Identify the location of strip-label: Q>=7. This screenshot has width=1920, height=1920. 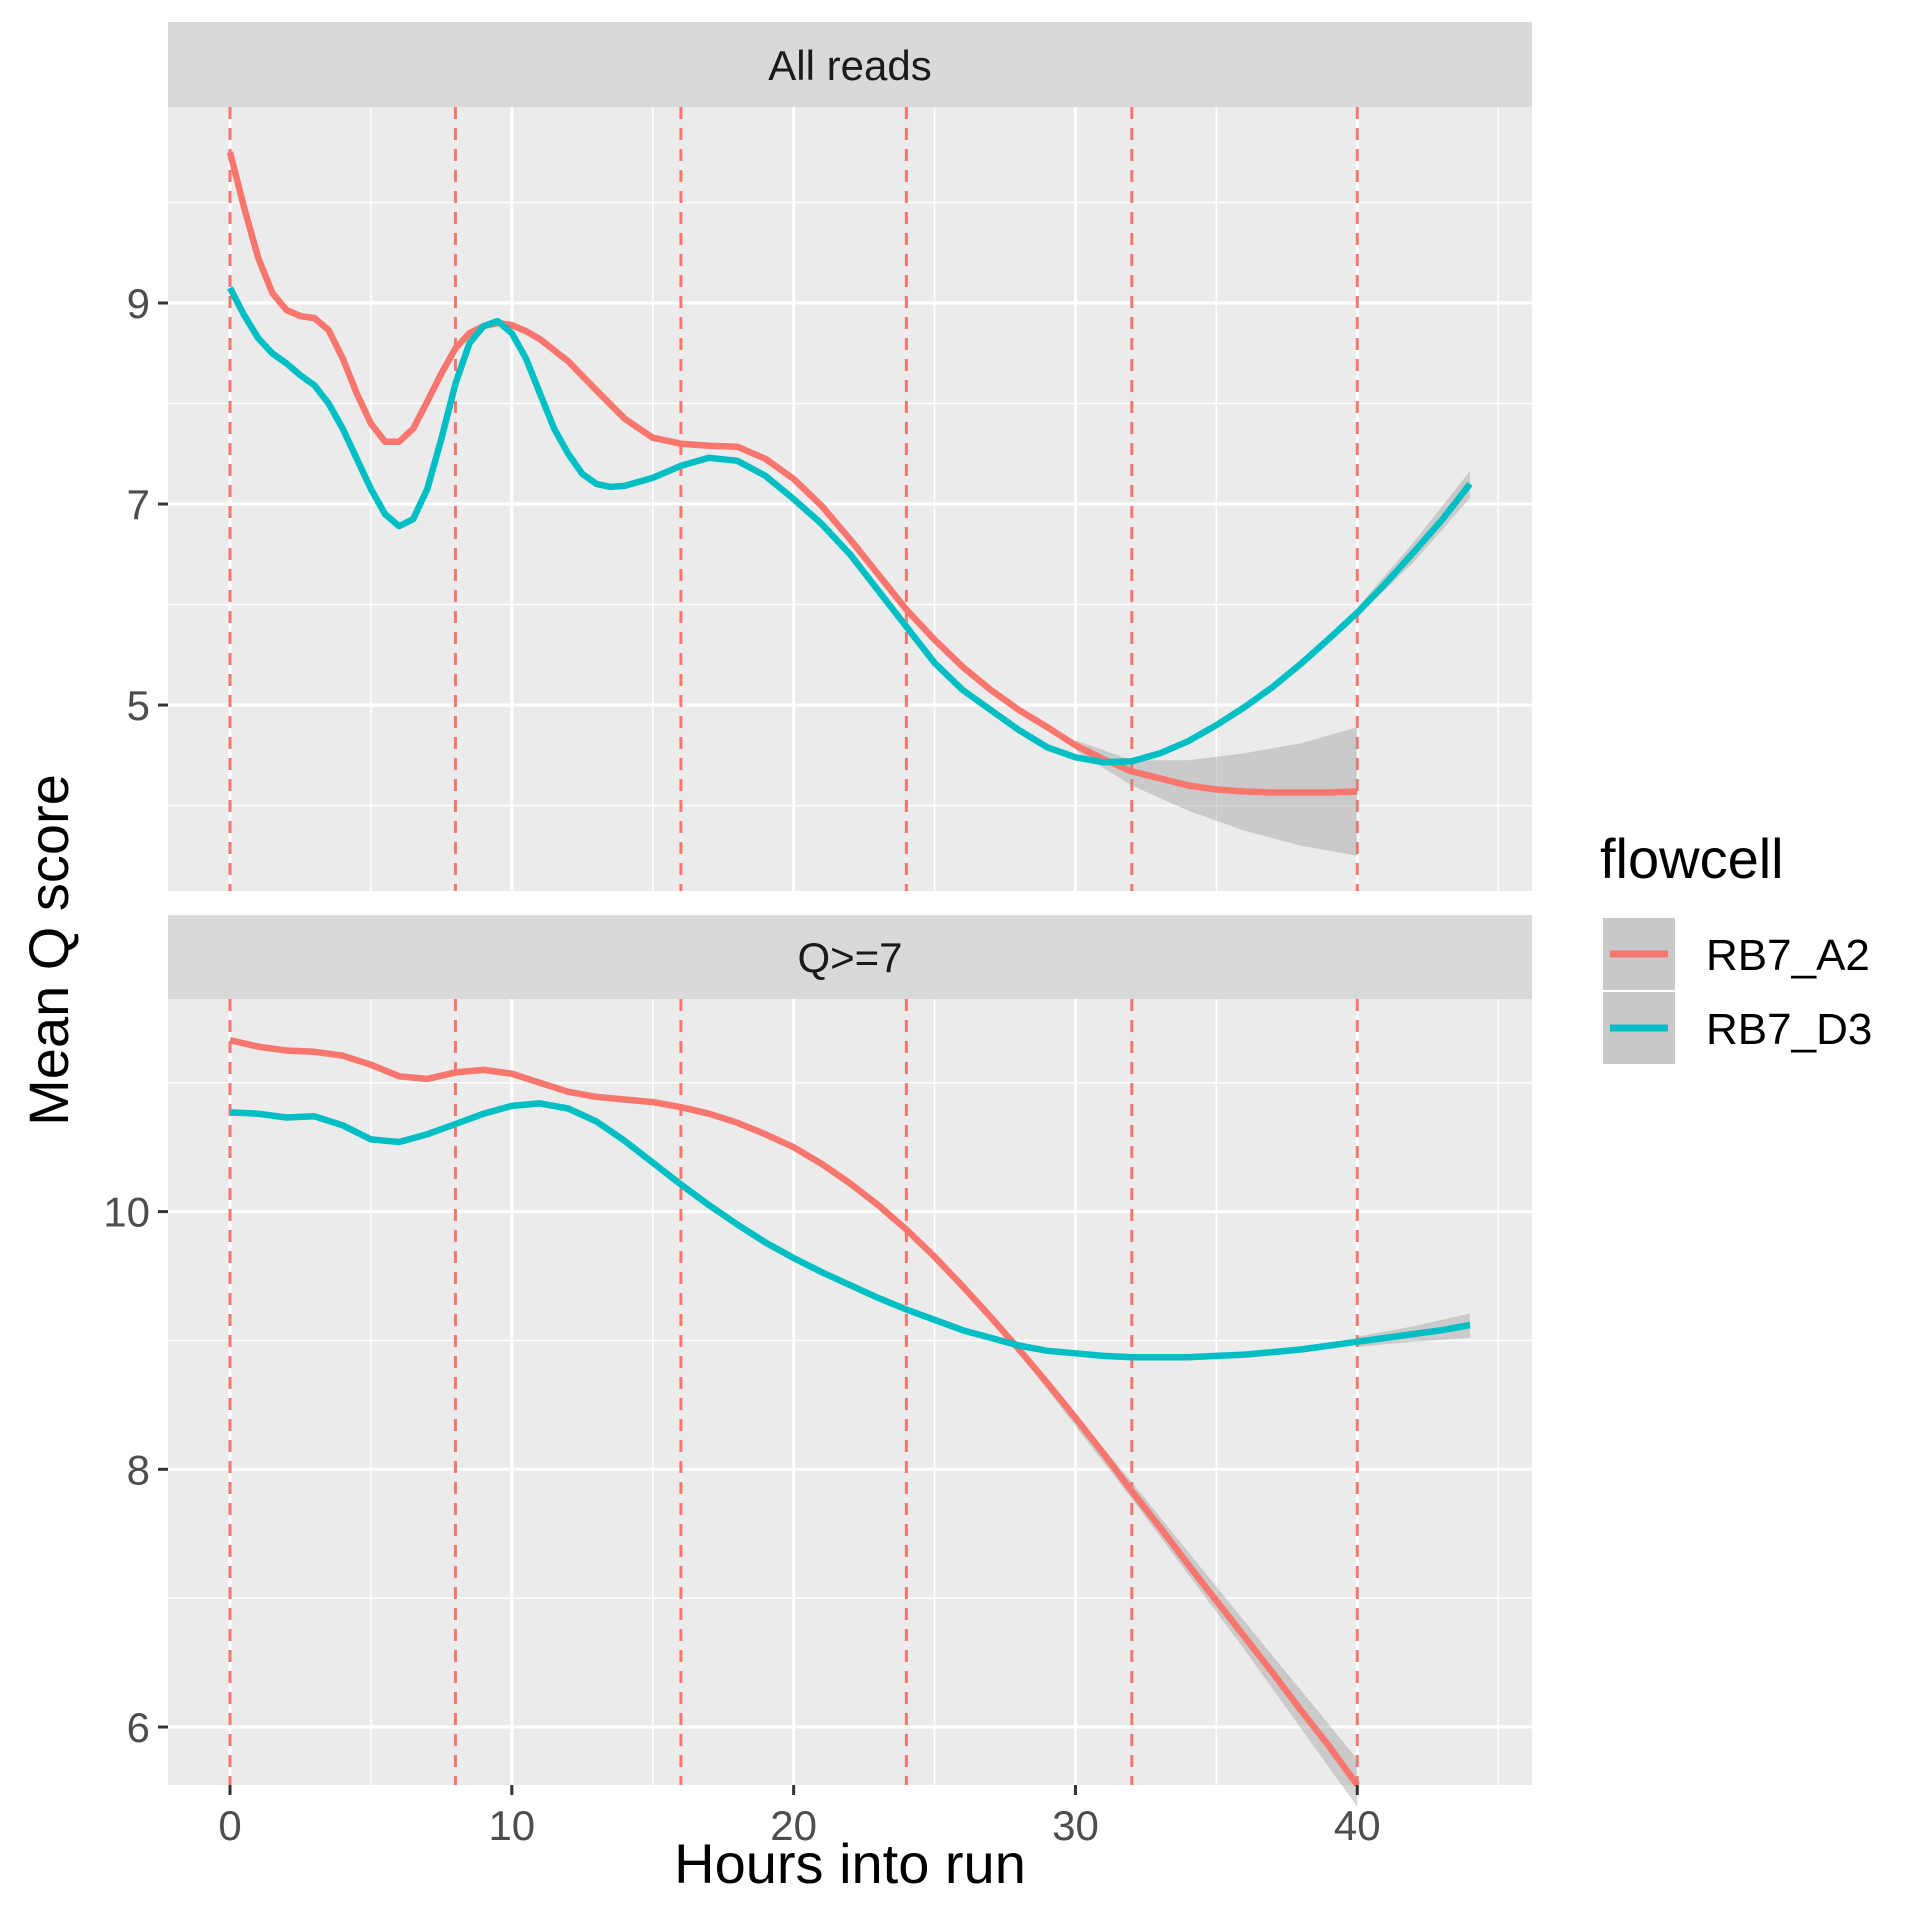
(849, 957).